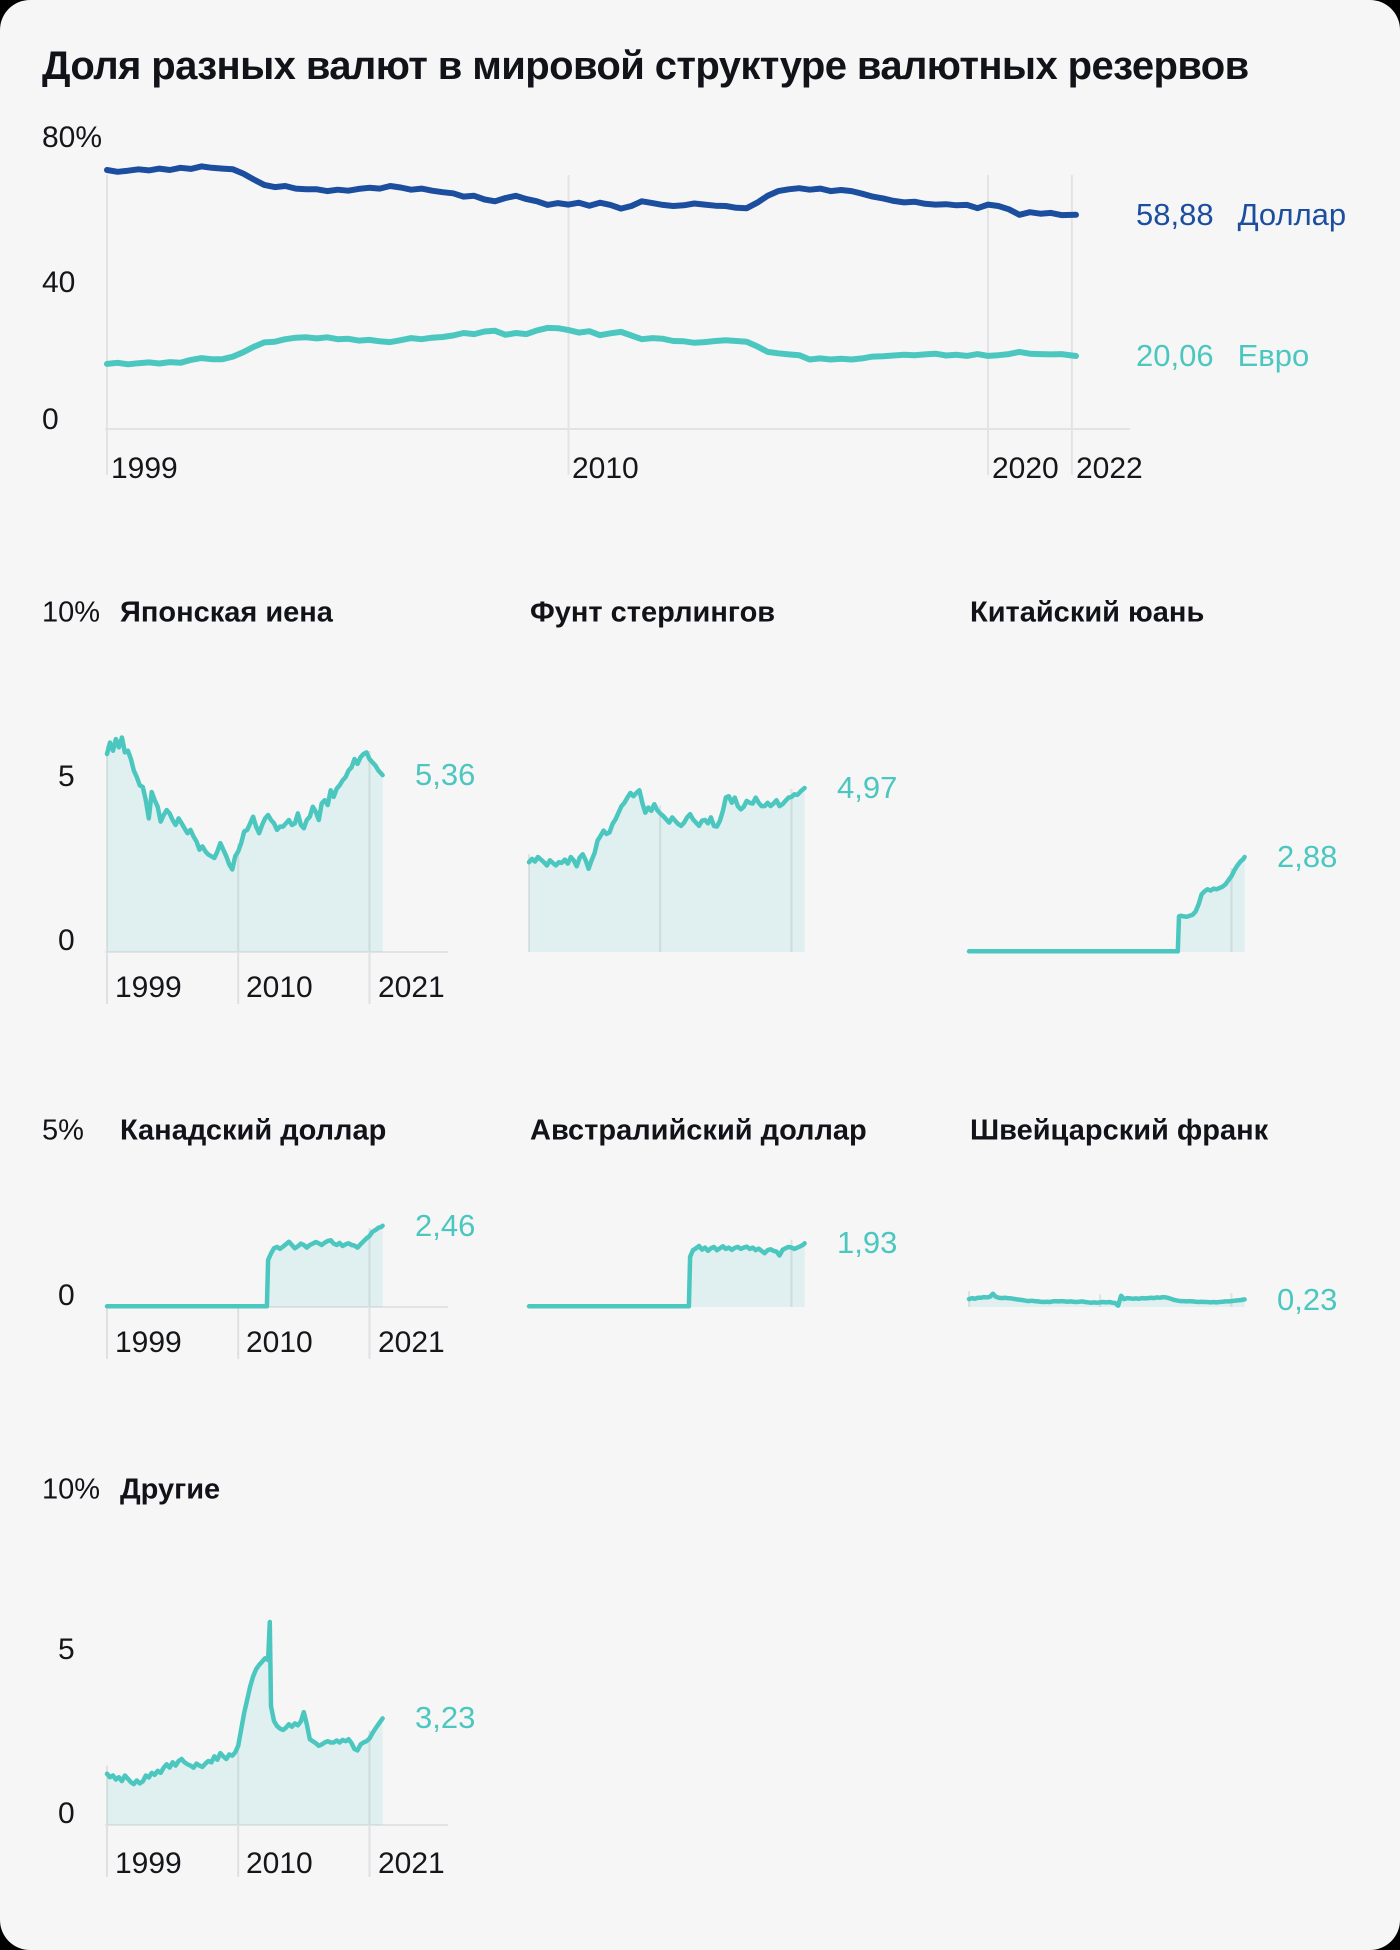 The image size is (1400, 1950). What do you see at coordinates (66, 1813) in the screenshot?
I see `others-y-tick-0: 0` at bounding box center [66, 1813].